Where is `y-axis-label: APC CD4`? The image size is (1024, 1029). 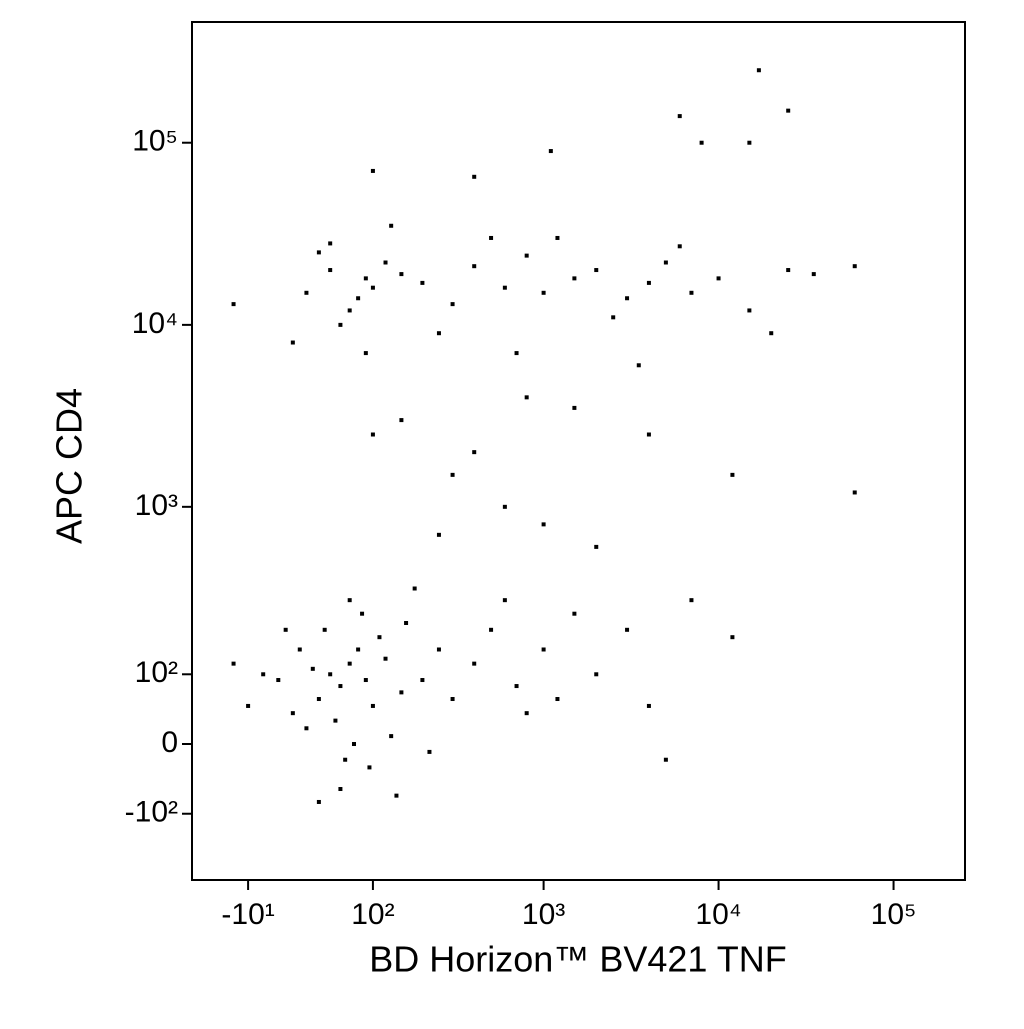
y-axis-label: APC CD4 is located at coordinates (69, 466).